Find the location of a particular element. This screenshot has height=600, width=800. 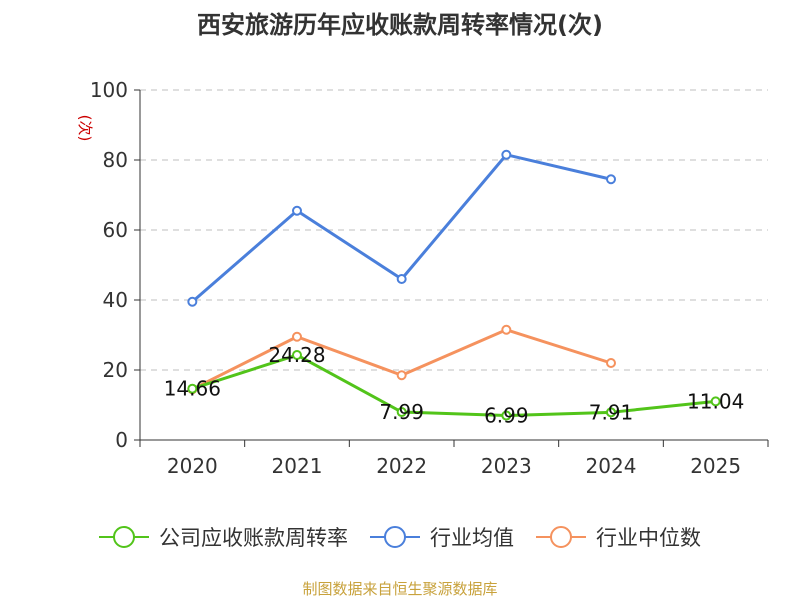

source-note: 制图数据来自恒生聚源数据库 is located at coordinates (399, 589).